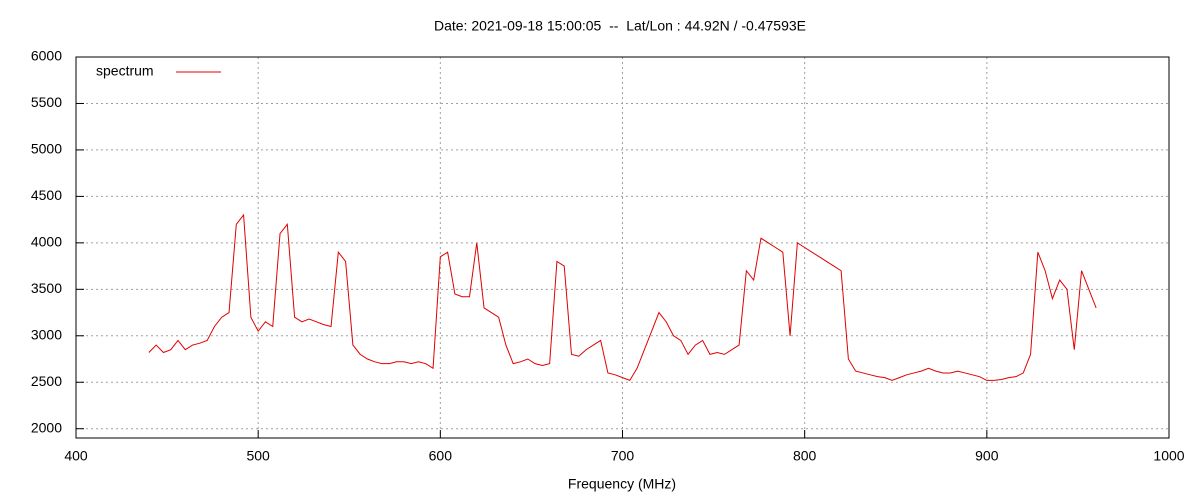 This screenshot has height=500, width=1200. What do you see at coordinates (46, 334) in the screenshot?
I see `y-tick-label: 3000` at bounding box center [46, 334].